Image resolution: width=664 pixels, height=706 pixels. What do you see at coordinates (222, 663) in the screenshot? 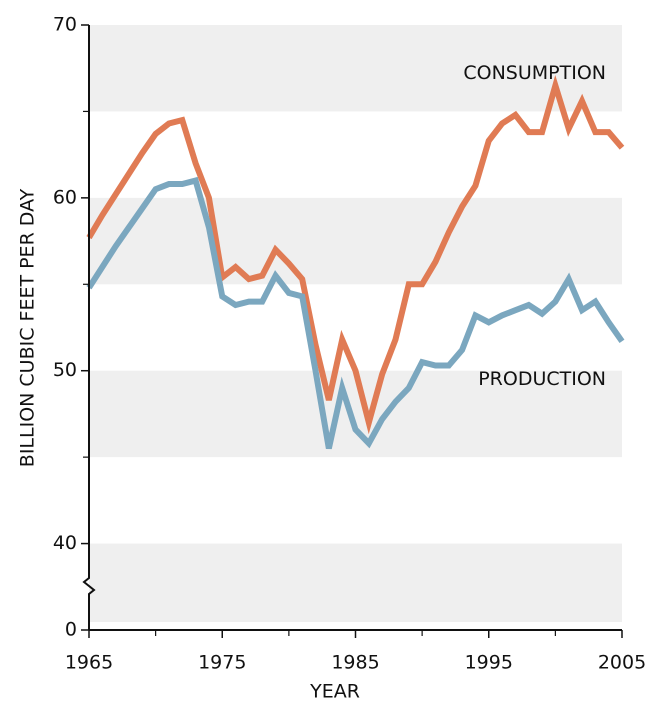
I see `x-tick-label: 1975` at bounding box center [222, 663].